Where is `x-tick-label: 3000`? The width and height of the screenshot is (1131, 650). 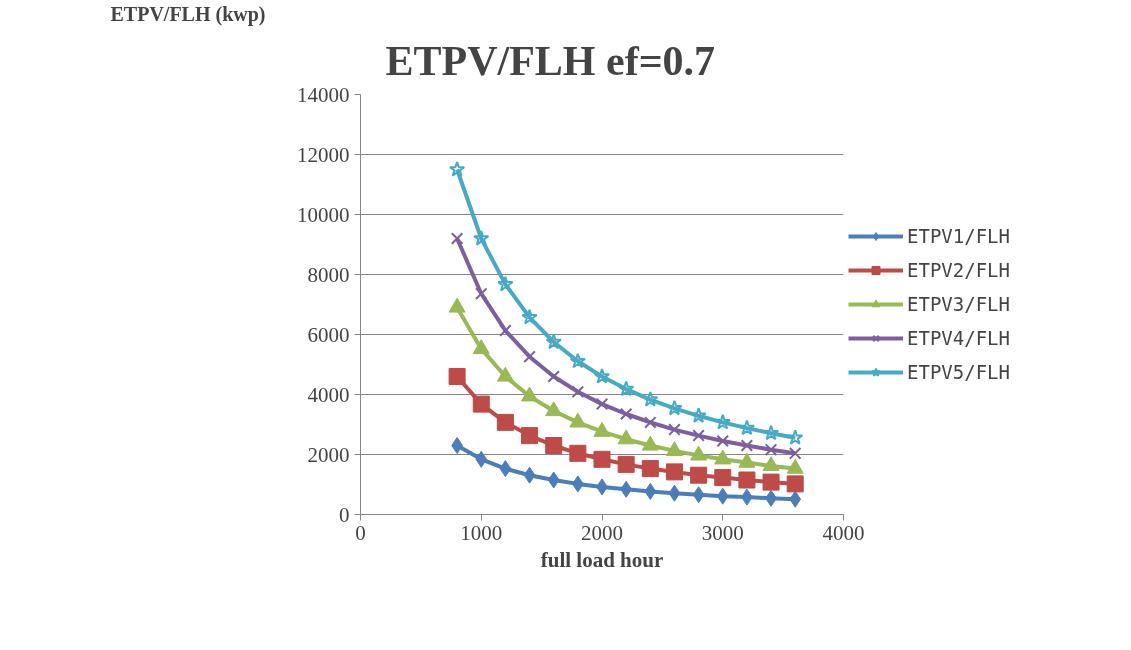
x-tick-label: 3000 is located at coordinates (722, 532).